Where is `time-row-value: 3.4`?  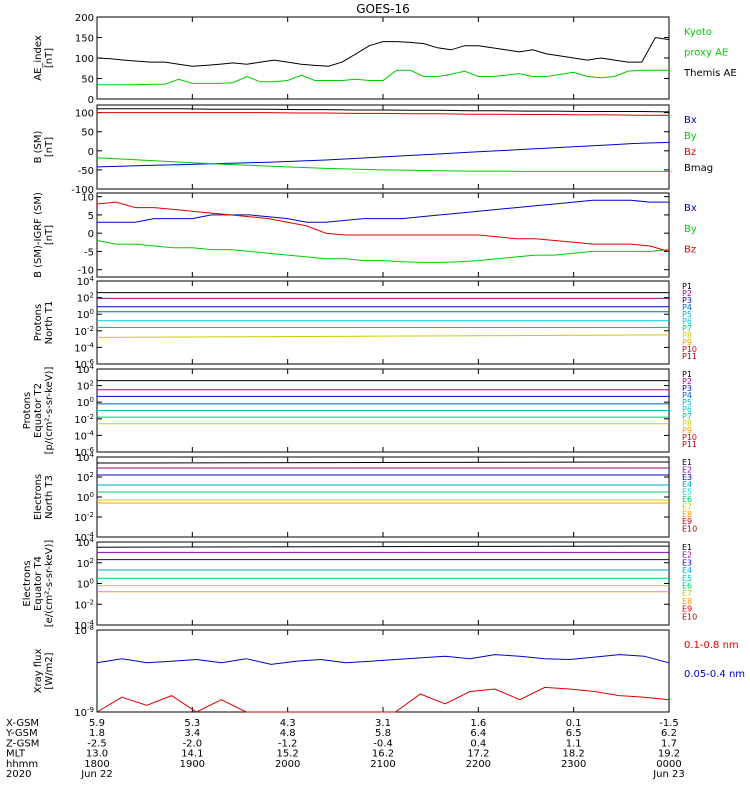 time-row-value: 3.4 is located at coordinates (192, 733).